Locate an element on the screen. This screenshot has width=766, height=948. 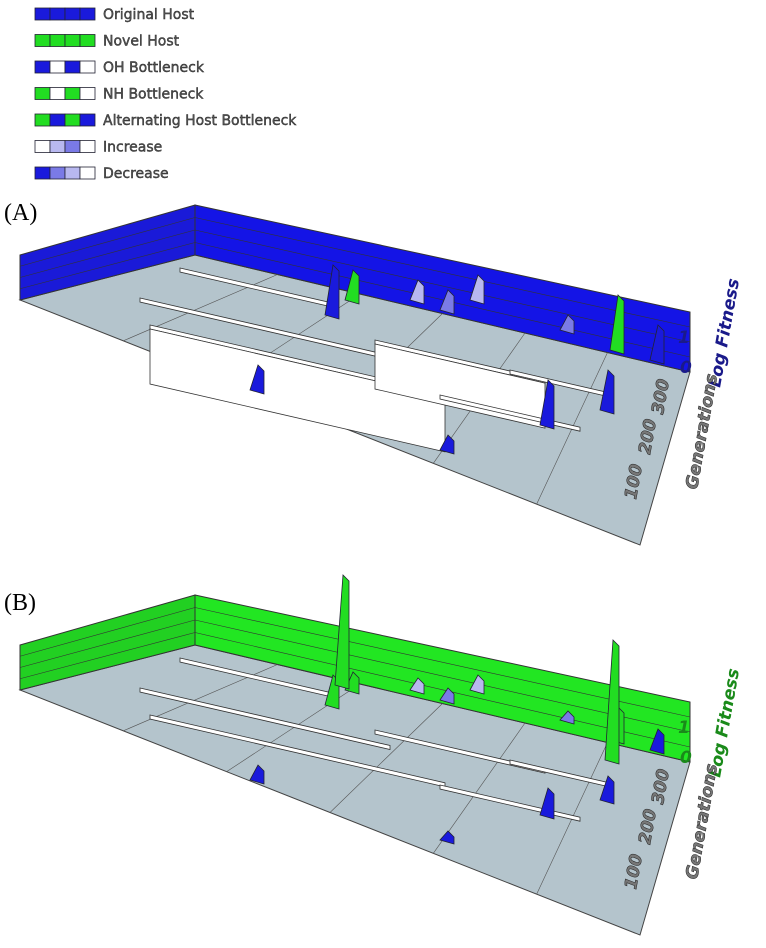
panel-label: (B) is located at coordinates (20, 603).